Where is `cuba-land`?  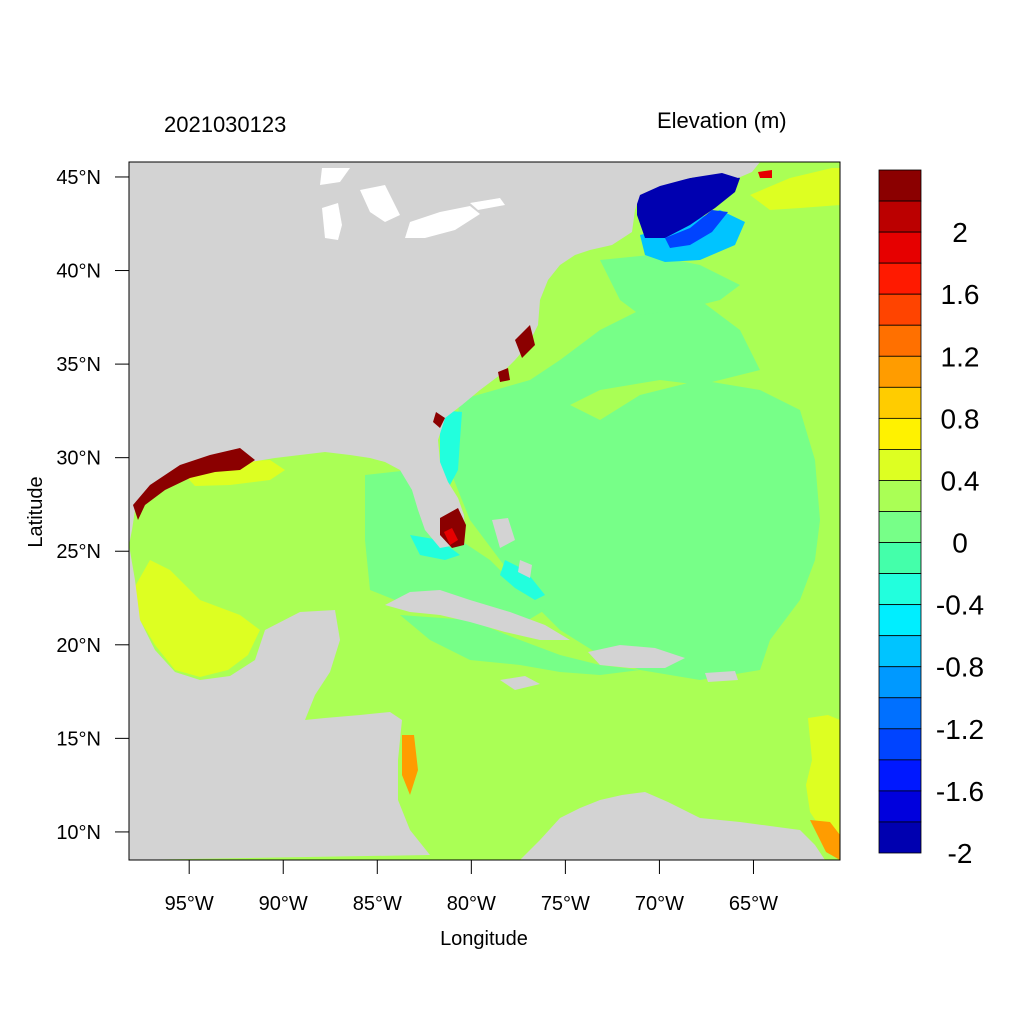
cuba-land is located at coordinates (477, 615).